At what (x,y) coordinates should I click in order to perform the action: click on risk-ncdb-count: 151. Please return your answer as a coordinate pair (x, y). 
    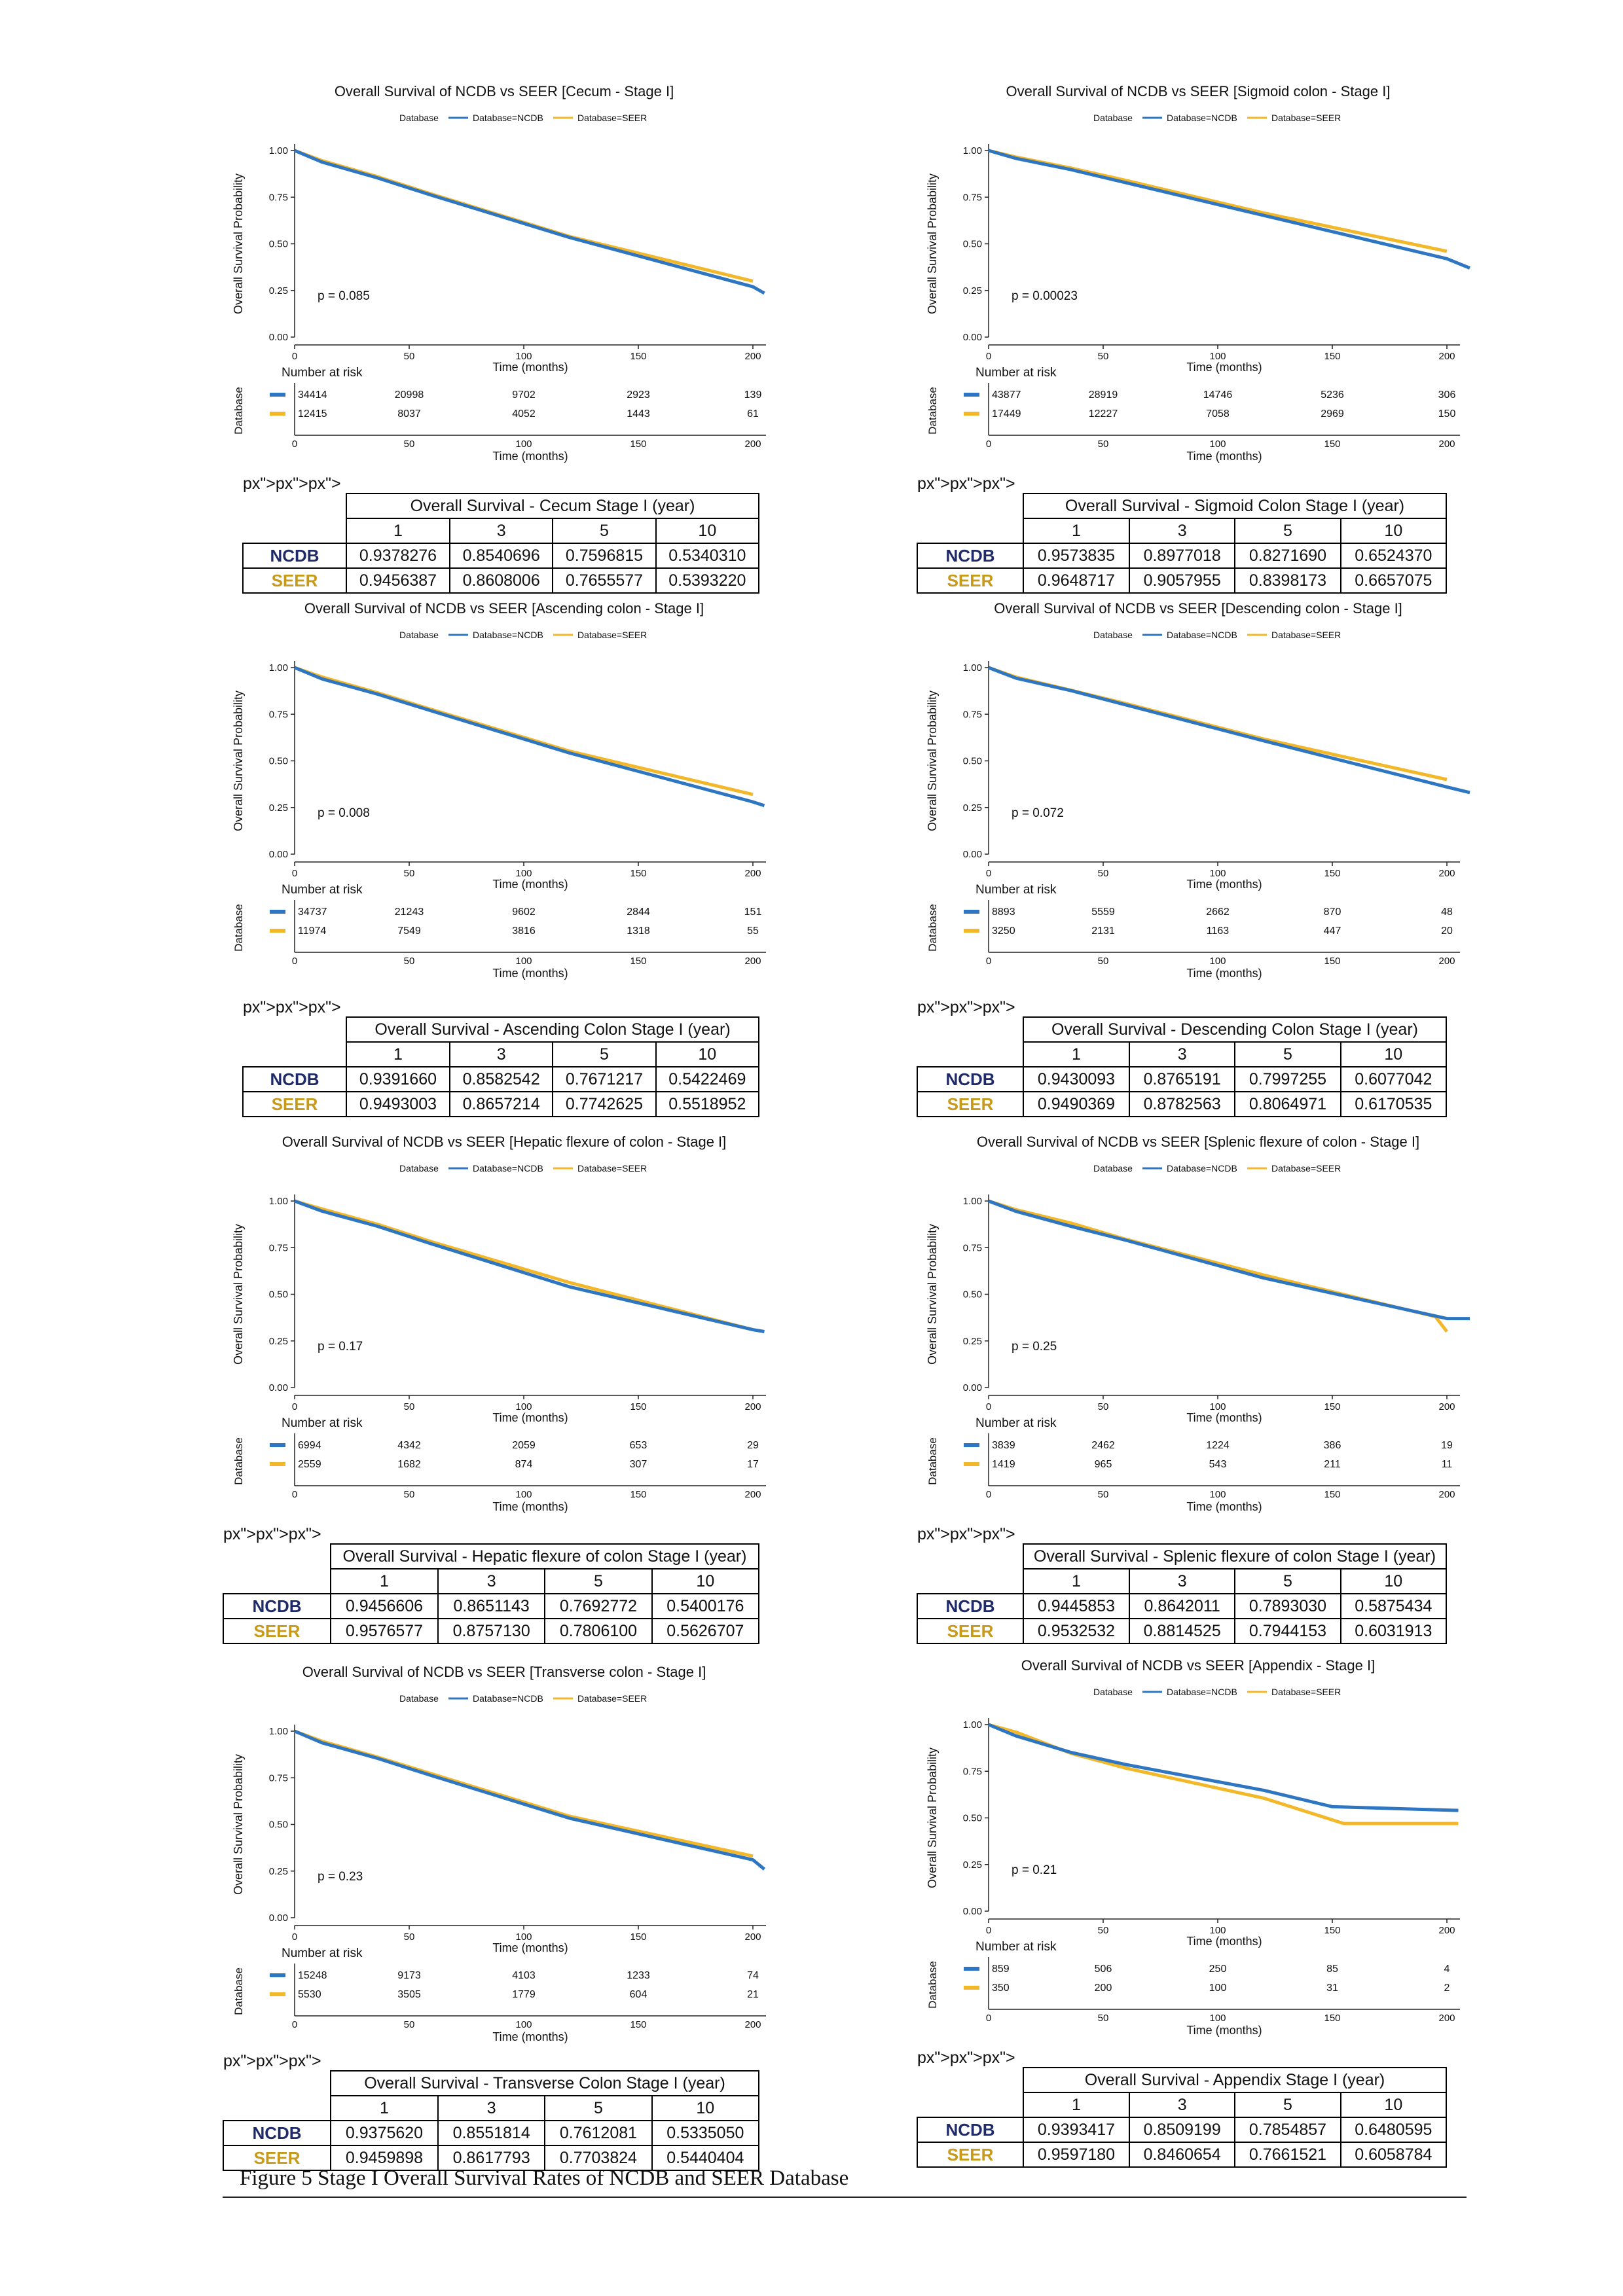
    Looking at the image, I should click on (753, 912).